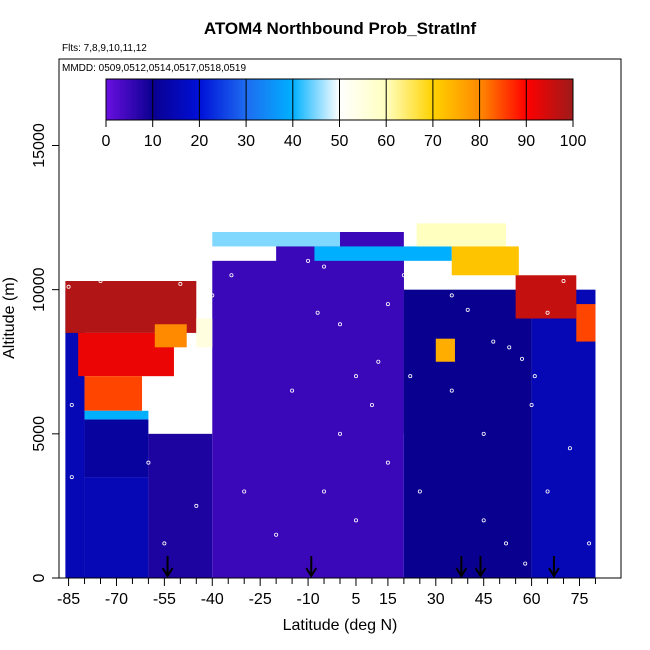 The height and width of the screenshot is (650, 650). What do you see at coordinates (154, 68) in the screenshot?
I see `dates-annotation: MMDD: 0509,0512,0514,0517,0518,0519` at bounding box center [154, 68].